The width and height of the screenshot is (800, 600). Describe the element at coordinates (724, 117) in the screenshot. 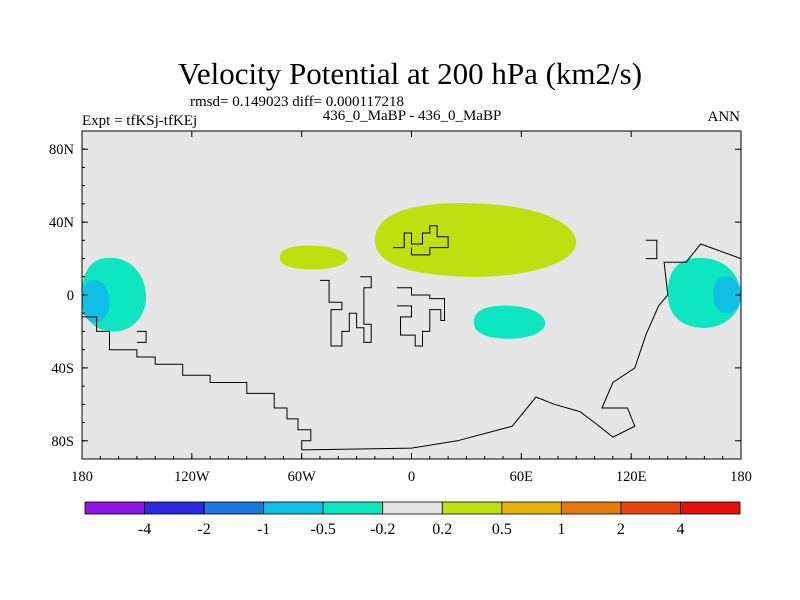

I see `season-label: ANN` at that location.